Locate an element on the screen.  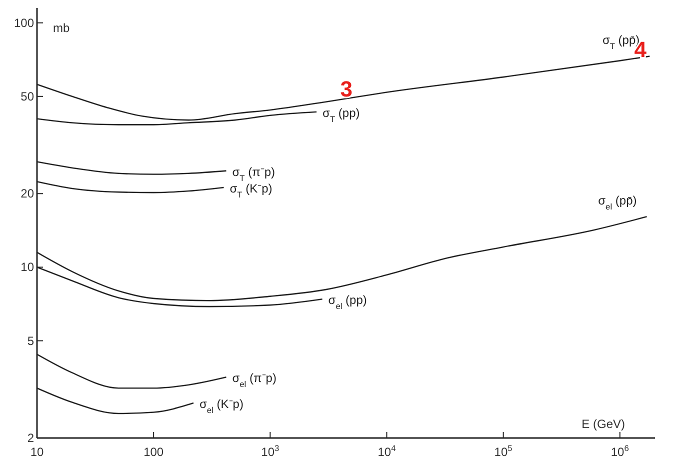
y-tick-label: 2 is located at coordinates (30, 438).